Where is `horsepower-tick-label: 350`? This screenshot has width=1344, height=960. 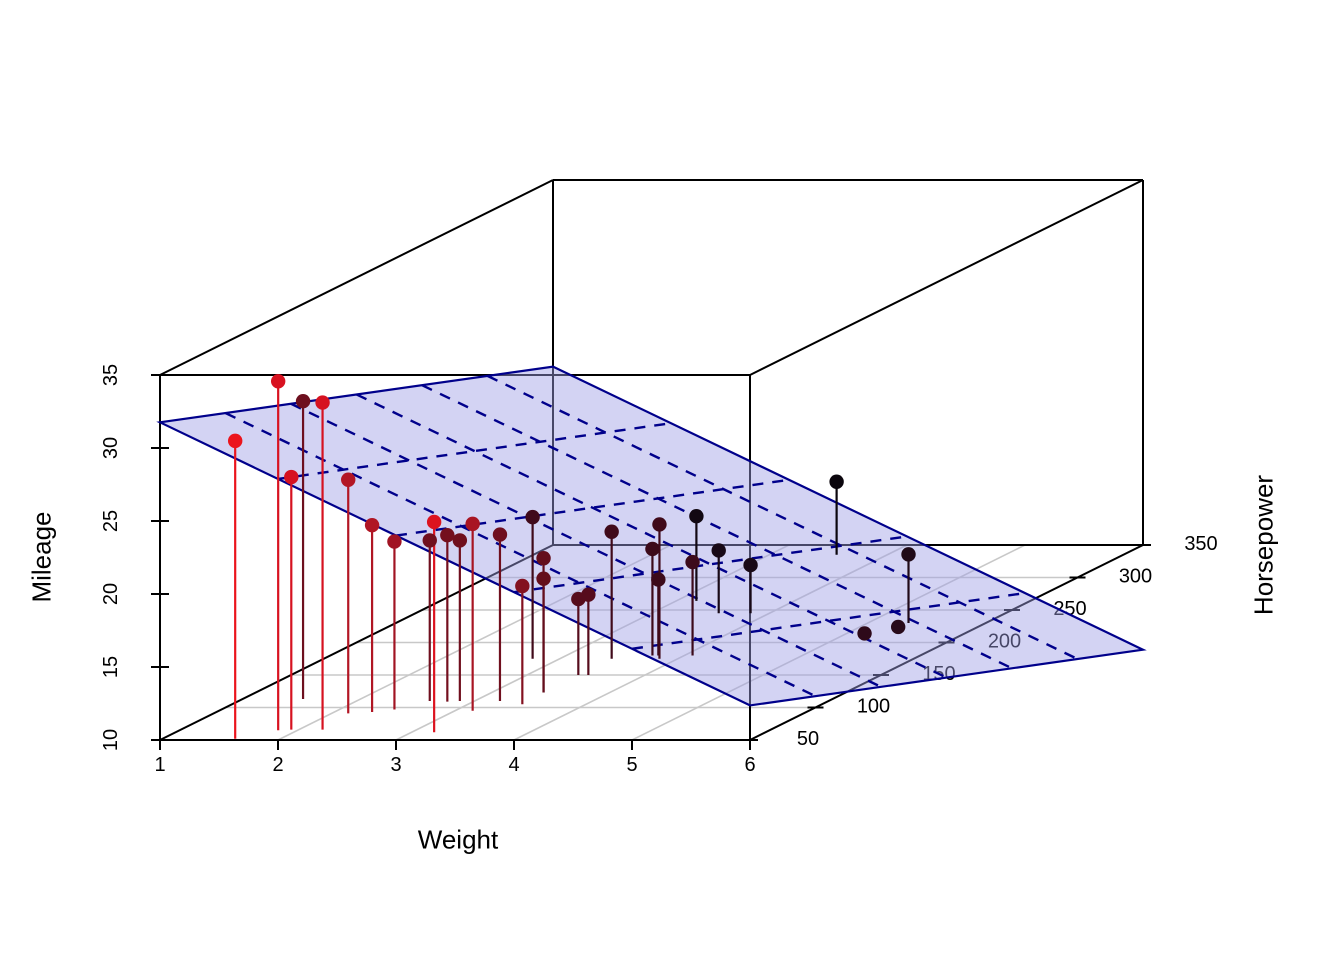 horsepower-tick-label: 350 is located at coordinates (1200, 544).